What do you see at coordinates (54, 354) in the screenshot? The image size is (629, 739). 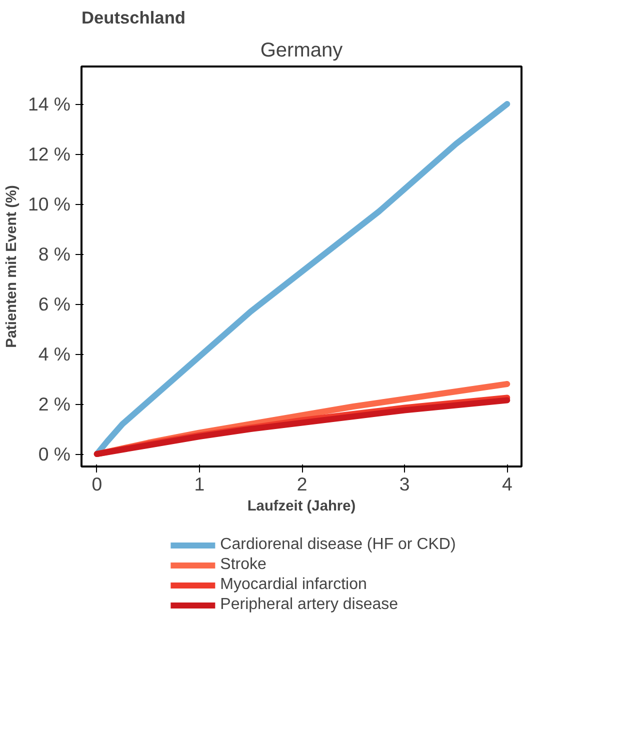 I see `y-tick-label: 4 %` at bounding box center [54, 354].